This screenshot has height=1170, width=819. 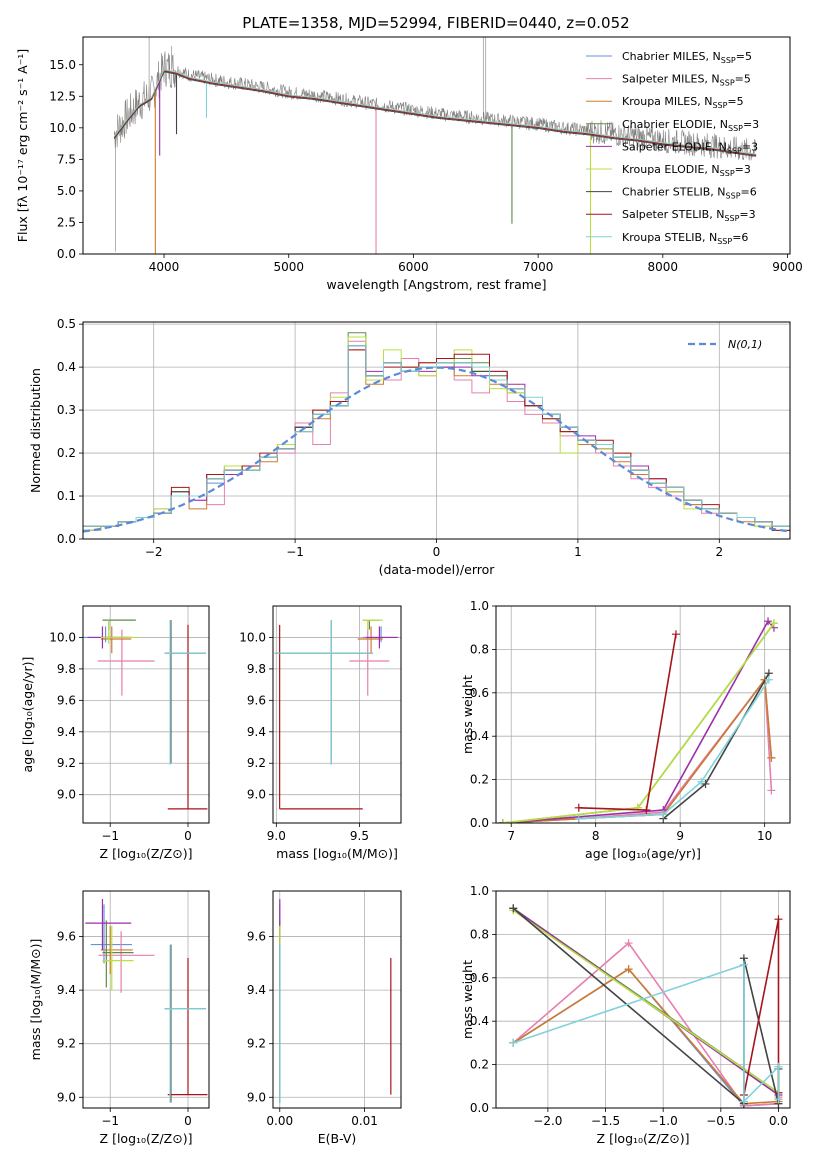 What do you see at coordinates (359, 836) in the screenshot?
I see `x-tick-label: 9.5` at bounding box center [359, 836].